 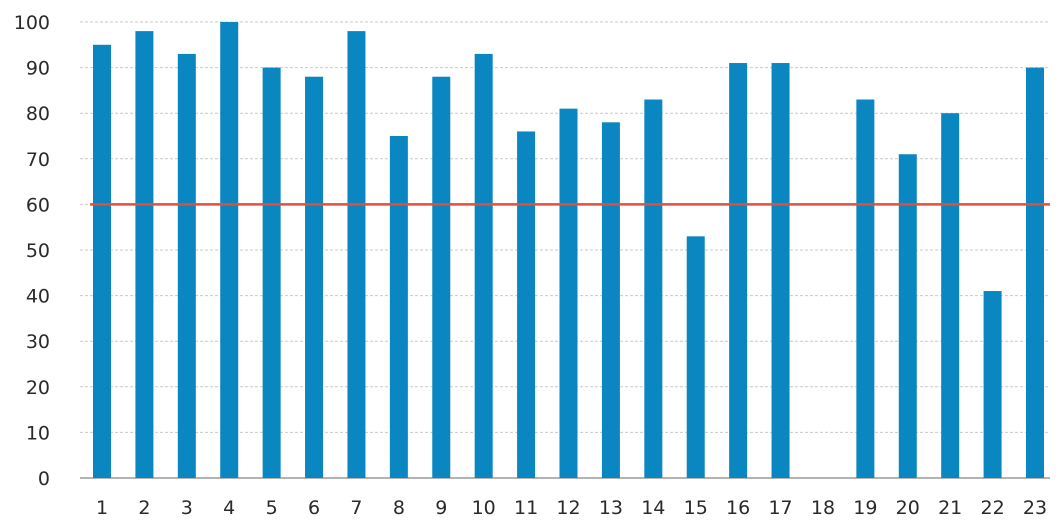 I want to click on x-tick-label: 1, so click(x=102, y=508).